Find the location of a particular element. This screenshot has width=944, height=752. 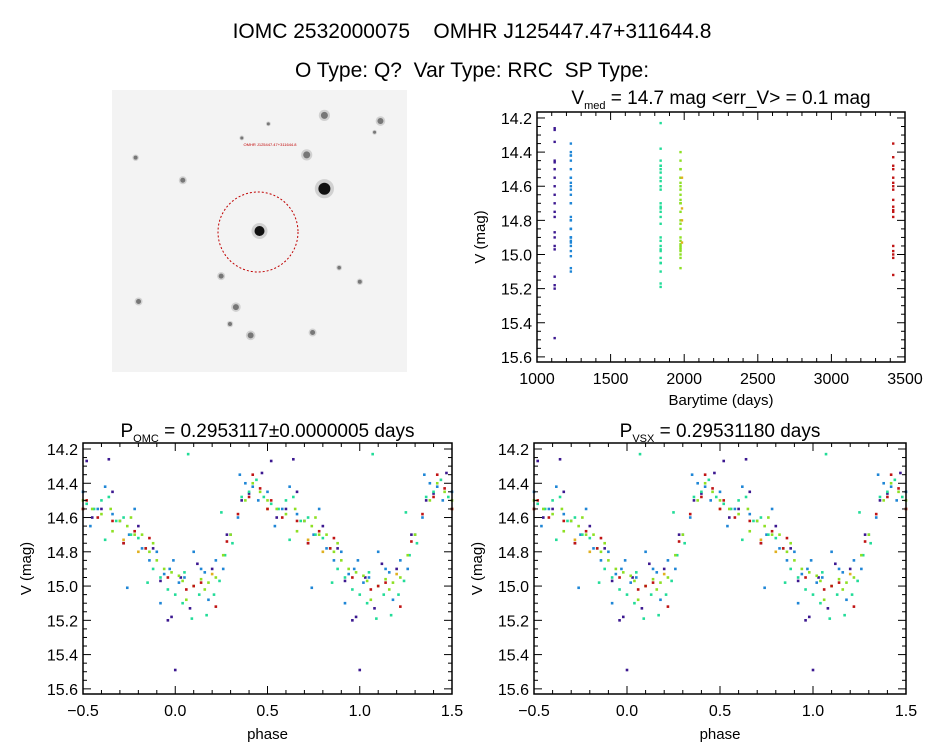

y-tick-label: 14.6 is located at coordinates (513, 519).